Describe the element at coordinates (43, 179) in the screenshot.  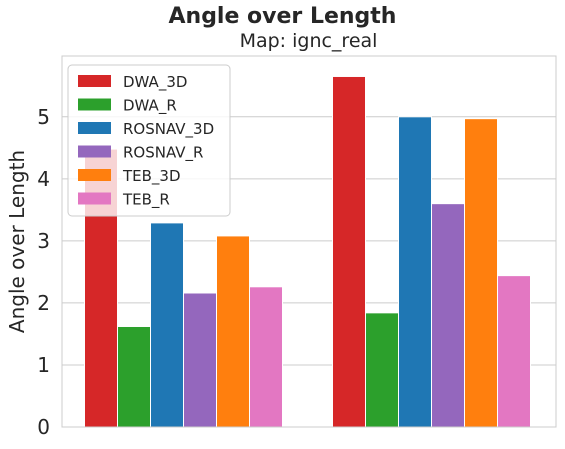
I see `y-tick-label-4: 4` at that location.